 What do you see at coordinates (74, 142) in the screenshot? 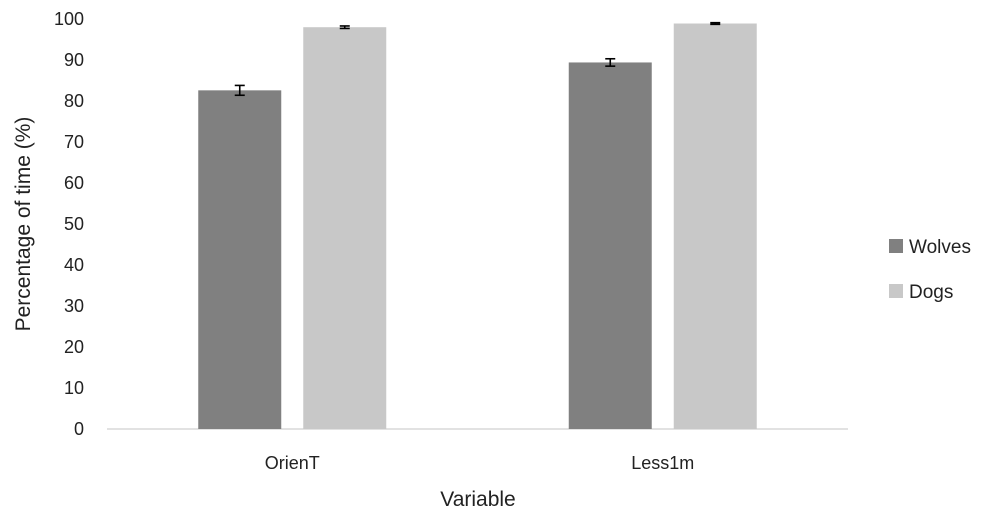
I see `y-tick-label: 70` at bounding box center [74, 142].